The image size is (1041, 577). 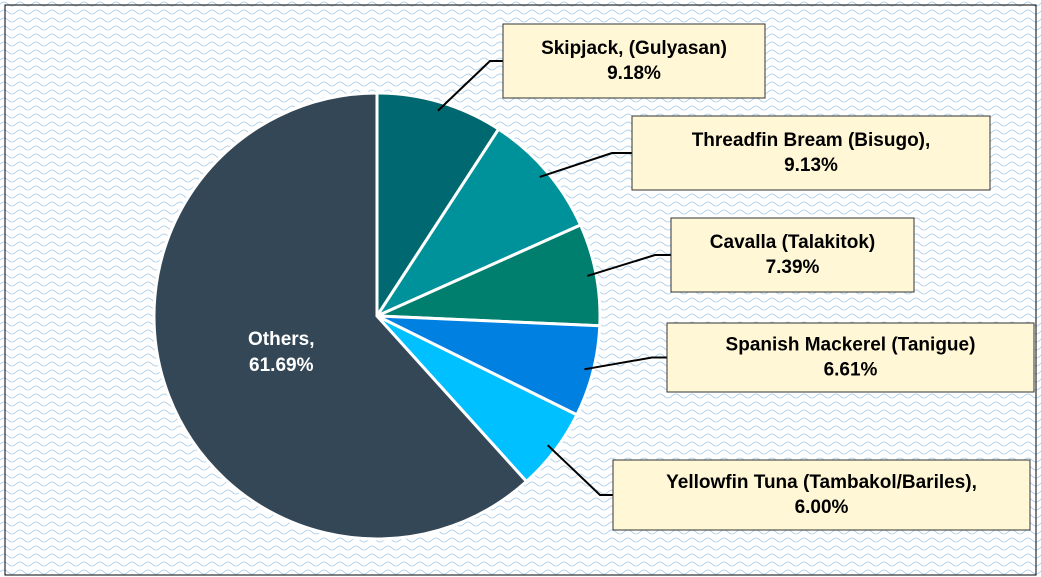 I want to click on value-label: 9.18%, so click(x=634, y=73).